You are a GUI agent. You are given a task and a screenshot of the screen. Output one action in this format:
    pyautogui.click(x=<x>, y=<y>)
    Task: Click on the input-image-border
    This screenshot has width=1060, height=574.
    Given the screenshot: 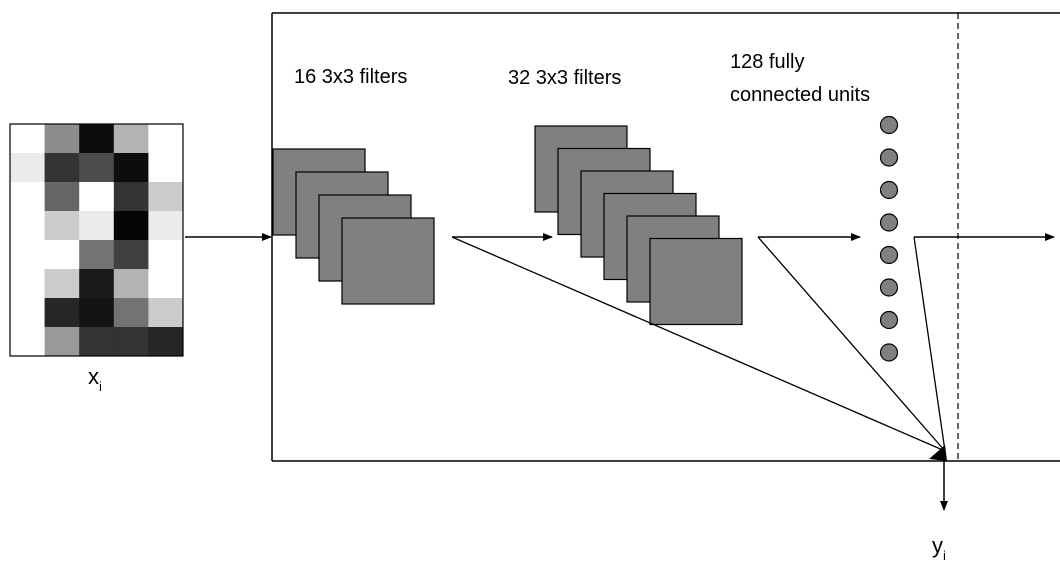 What is the action you would take?
    pyautogui.click(x=96, y=240)
    